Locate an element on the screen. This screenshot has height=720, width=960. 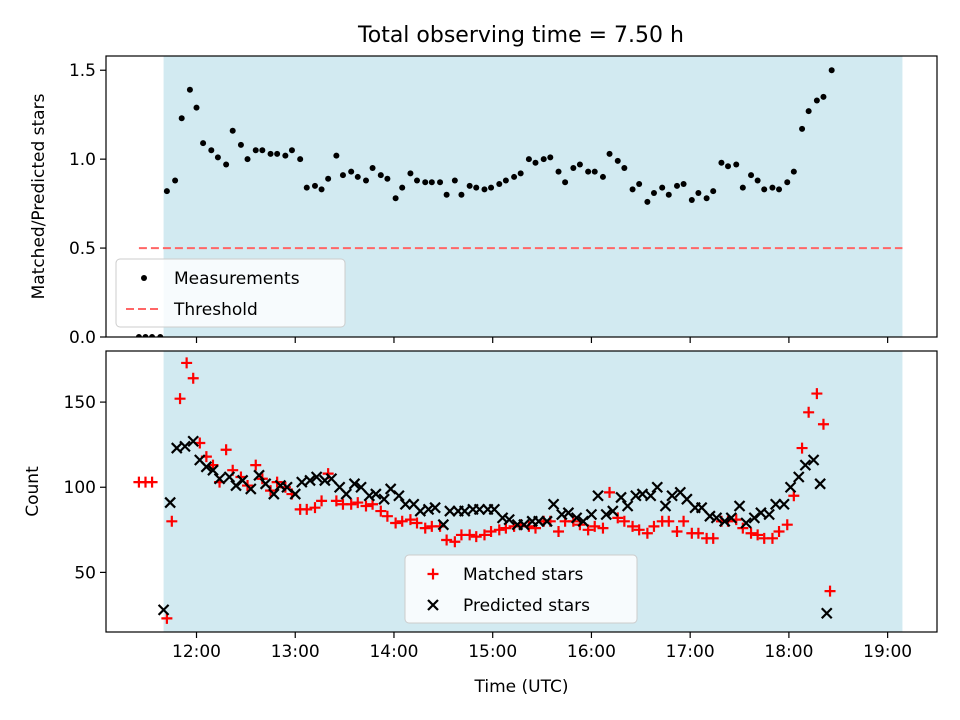
legend-top-label-1: Threshold is located at coordinates (215, 310).